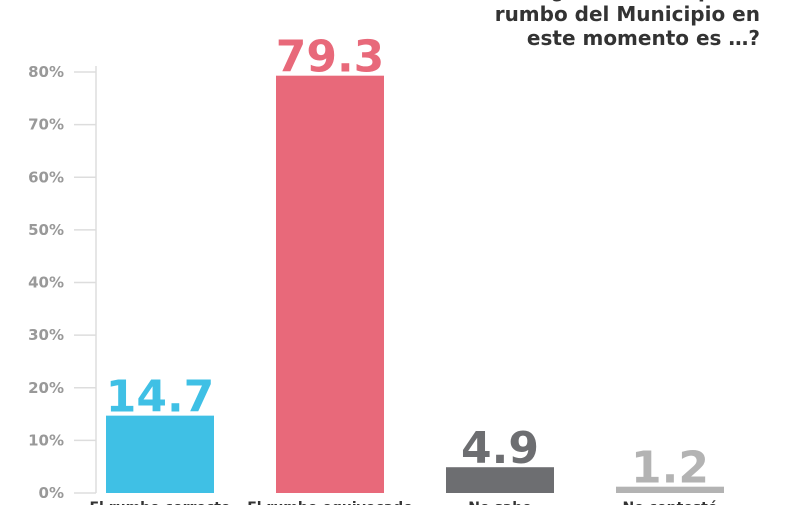  I want to click on value-label: 79.3, so click(330, 57).